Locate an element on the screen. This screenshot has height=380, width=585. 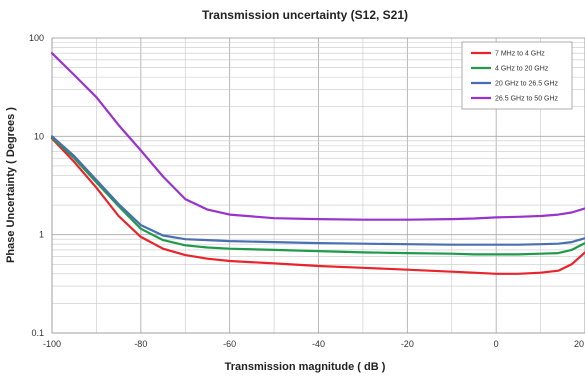
legend-label-4: 26.5 GHz to 50 GHz is located at coordinates (527, 99).